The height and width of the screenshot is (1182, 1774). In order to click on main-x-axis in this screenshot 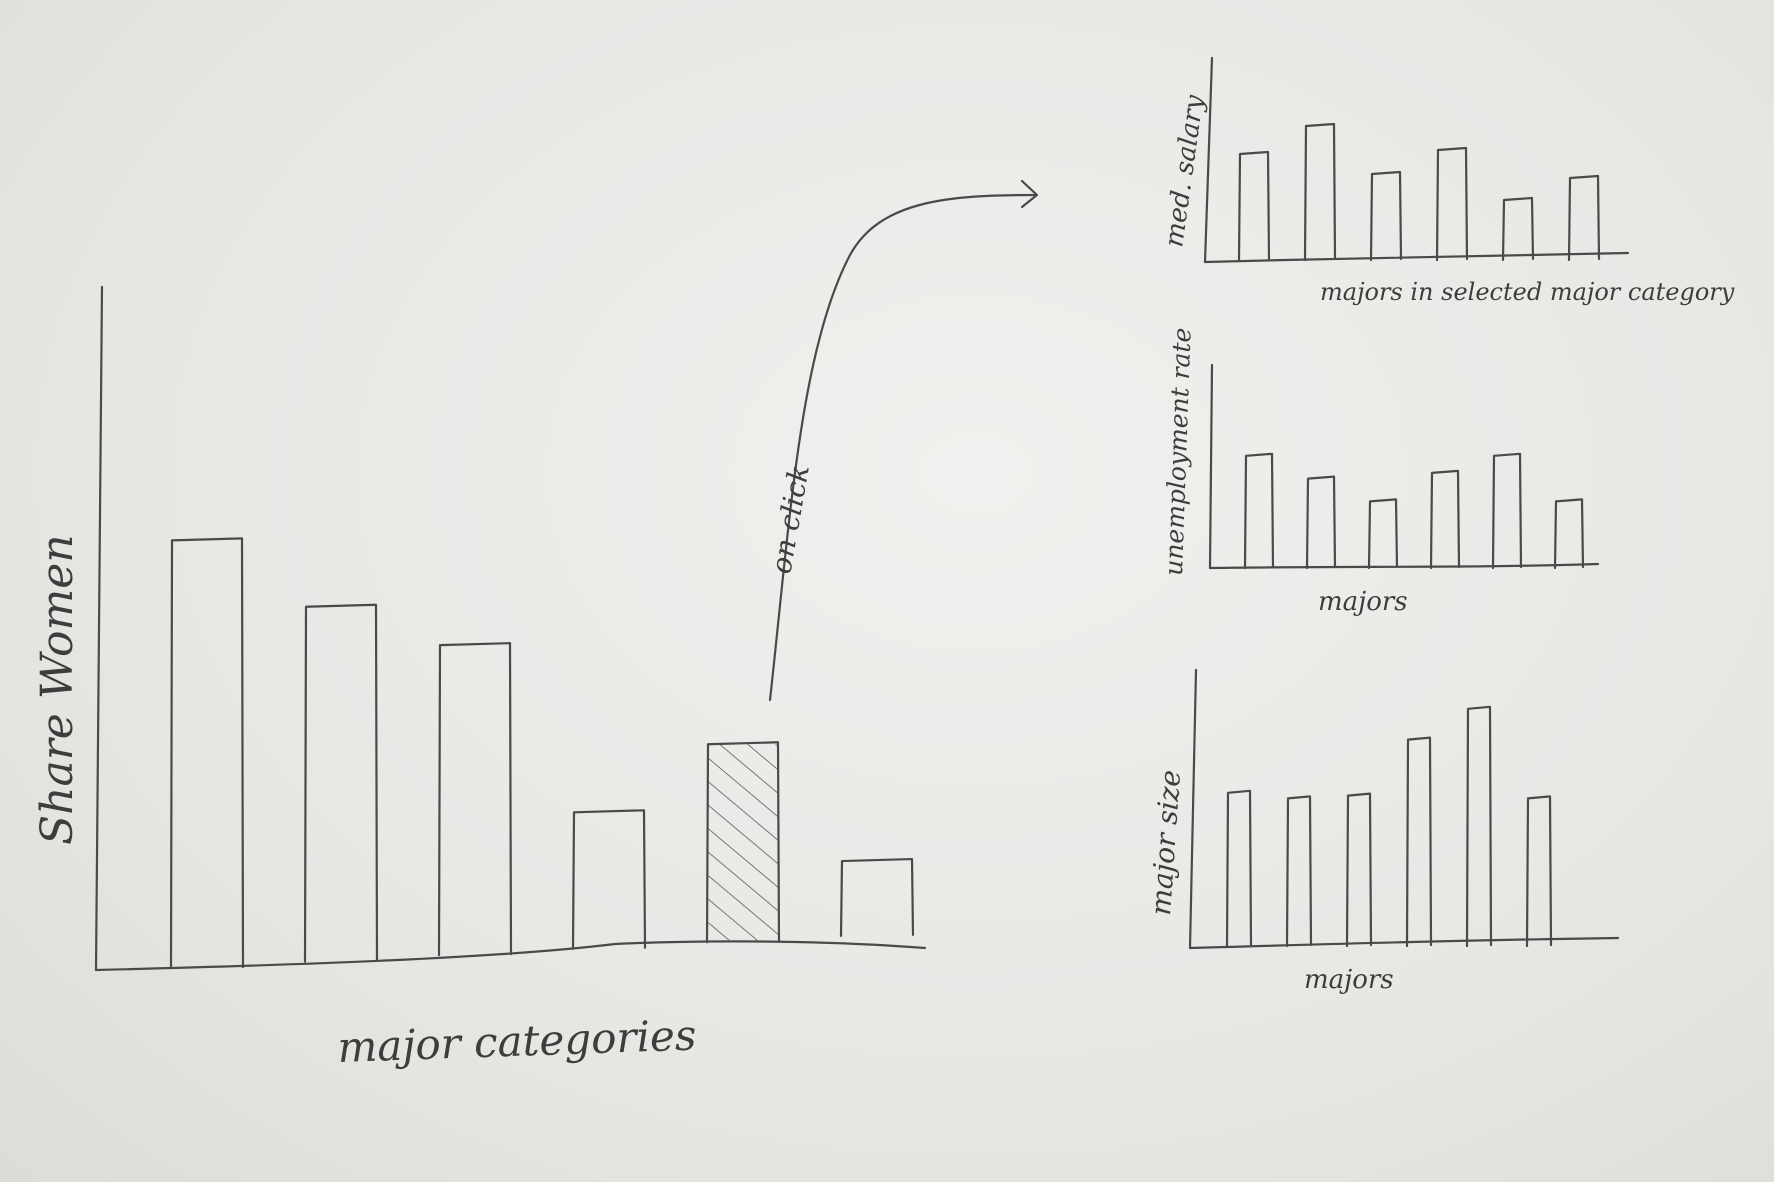, I will do `click(510, 956)`.